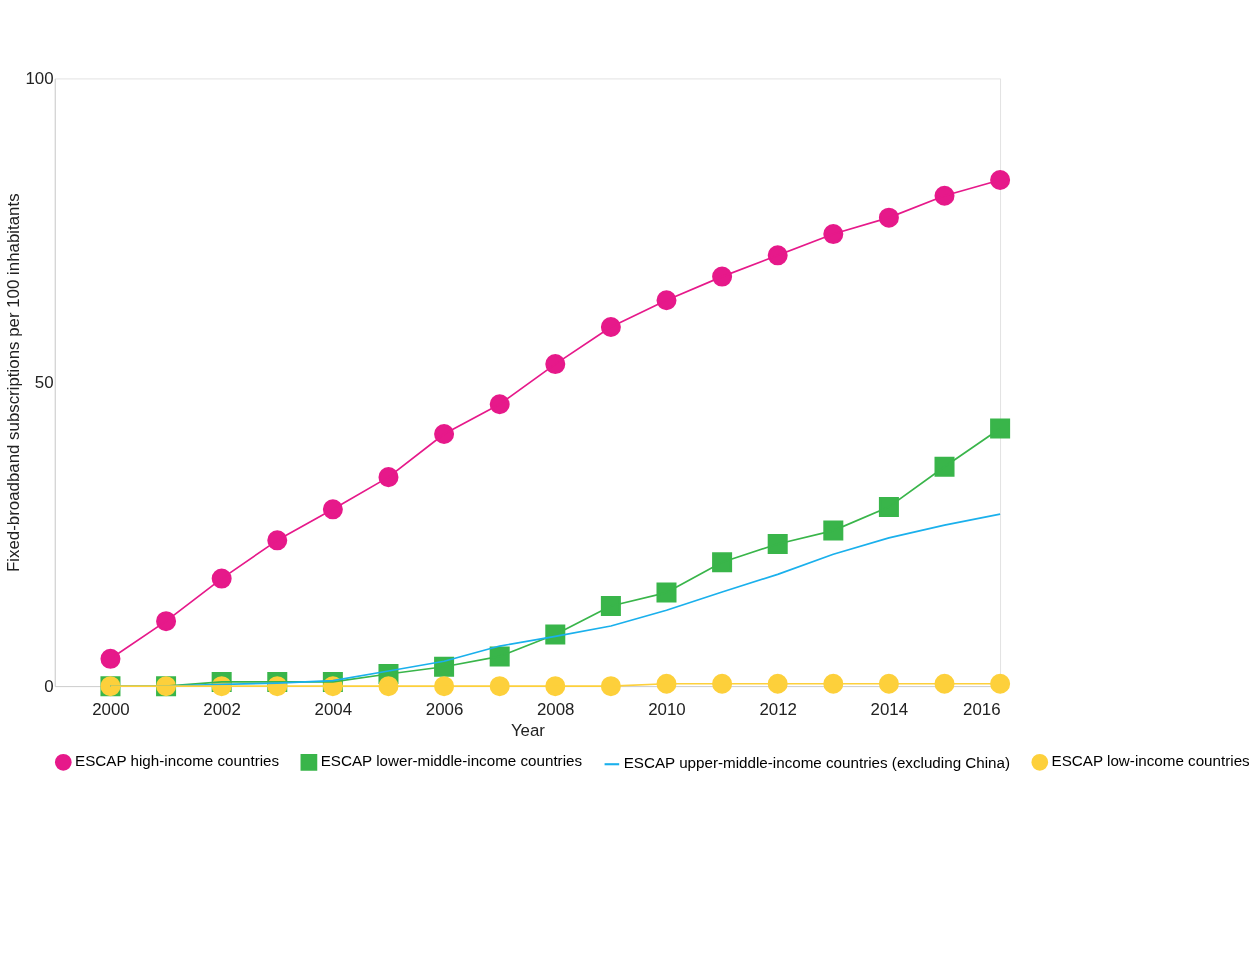 Image resolution: width=1255 pixels, height=967 pixels. Describe the element at coordinates (528, 730) in the screenshot. I see `x-axis-title: Year` at that location.